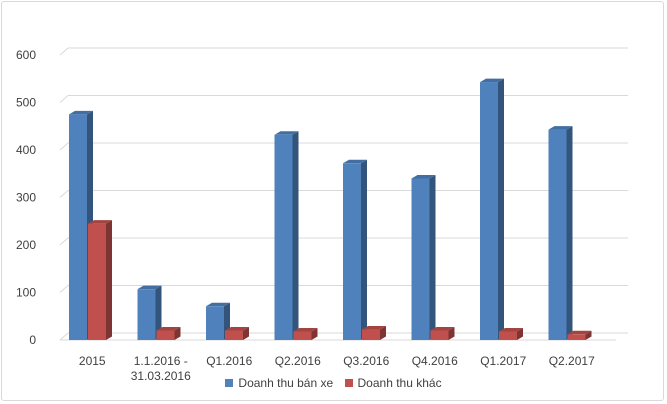 The image size is (667, 404). I want to click on bar-s0-c4, so click(355, 249).